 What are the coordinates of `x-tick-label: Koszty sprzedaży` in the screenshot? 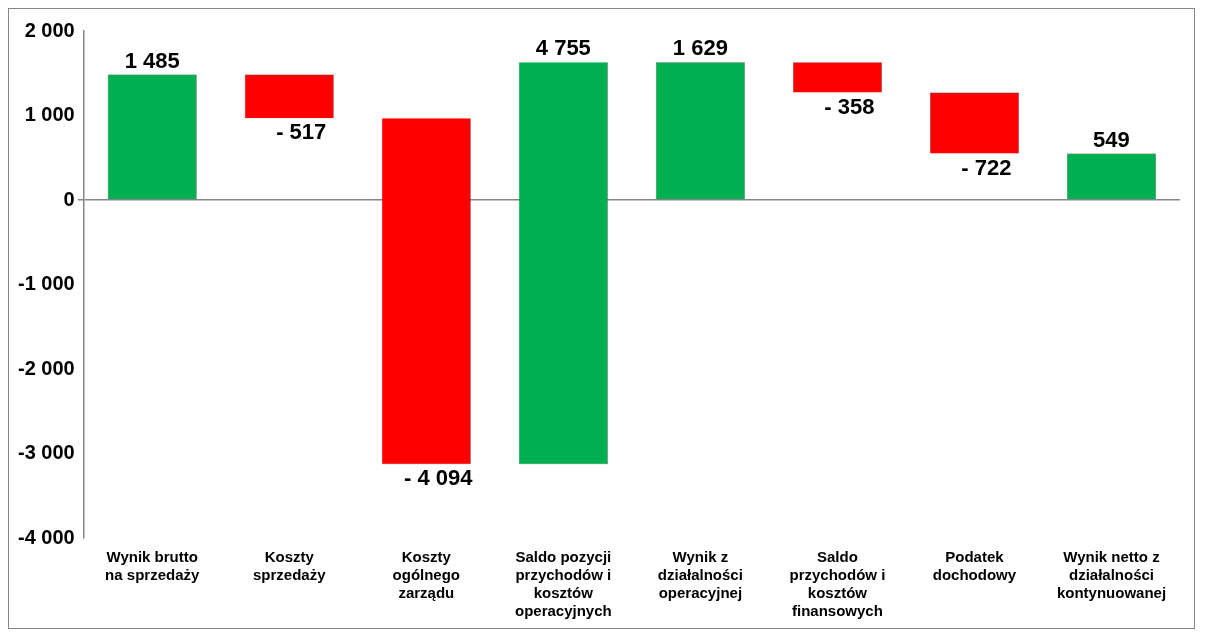 It's located at (289, 566).